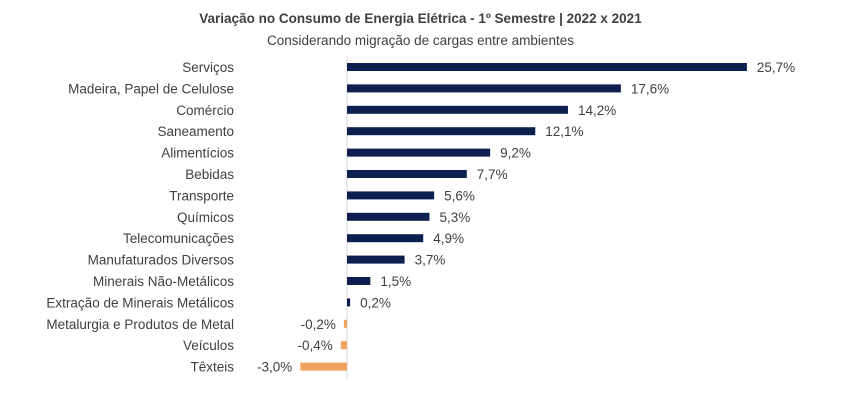 This screenshot has width=841, height=403. Describe the element at coordinates (650, 88) in the screenshot. I see `data-label: 17,6%` at that location.